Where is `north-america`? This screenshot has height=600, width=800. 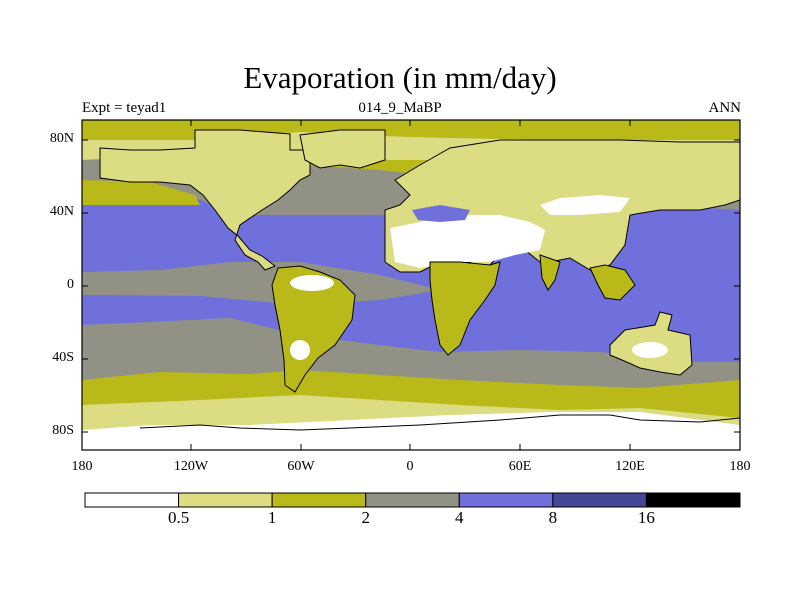 north-america is located at coordinates (205, 200).